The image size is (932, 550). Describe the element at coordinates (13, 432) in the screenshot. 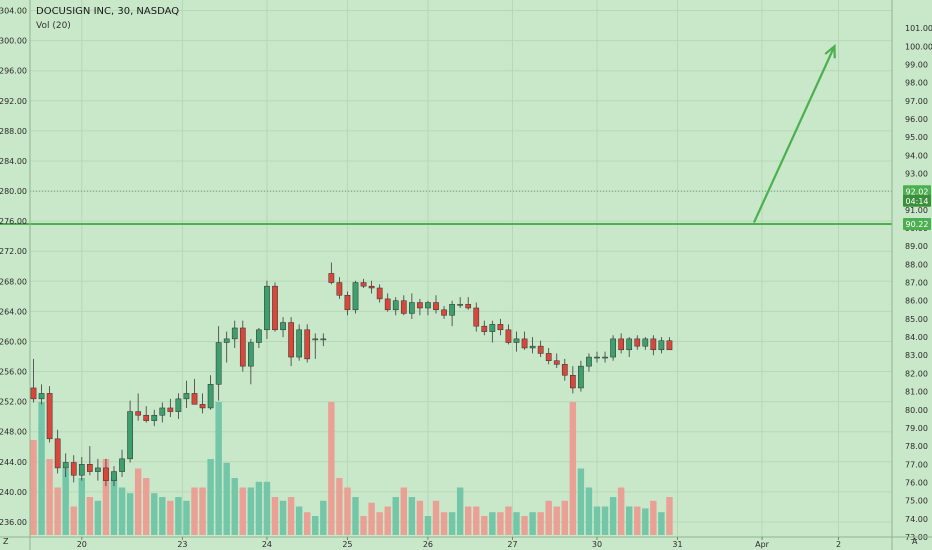

I see `left-axis-tick-label: 248.00` at that location.